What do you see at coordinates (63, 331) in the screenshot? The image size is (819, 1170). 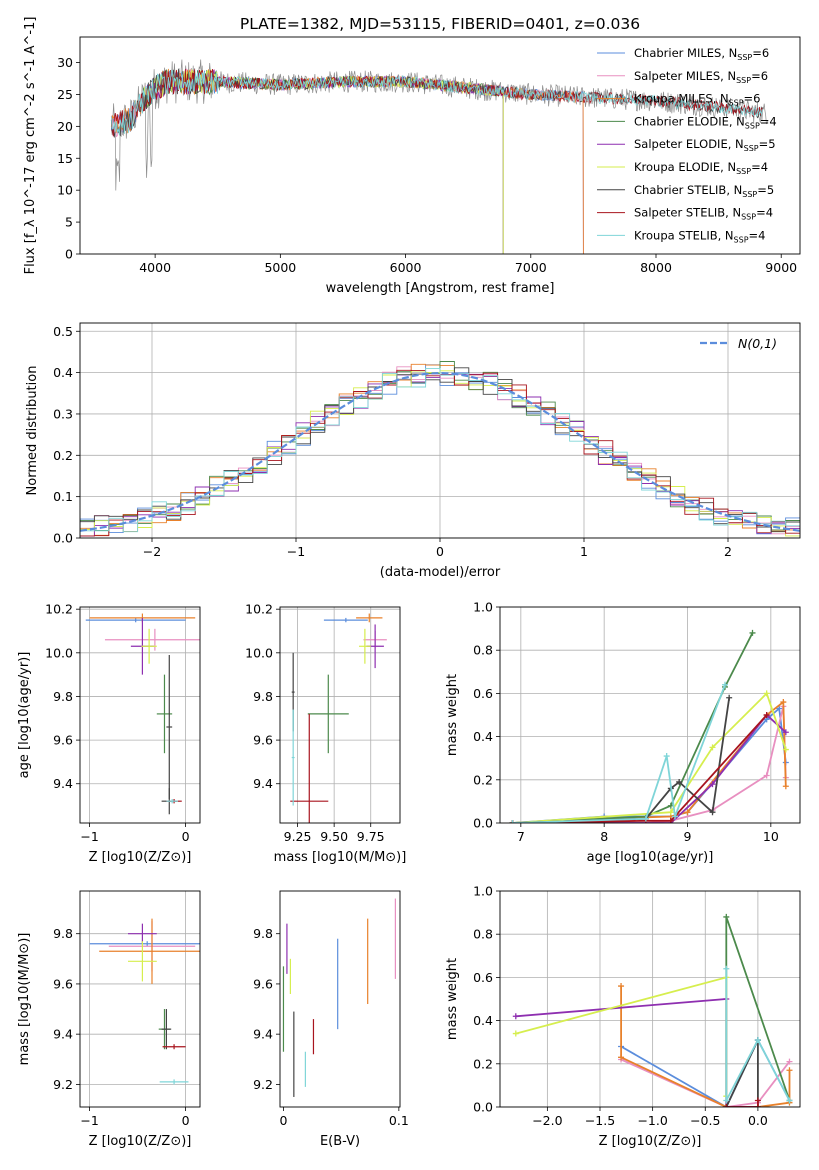 I see `y-tick-label: 0.5` at bounding box center [63, 331].